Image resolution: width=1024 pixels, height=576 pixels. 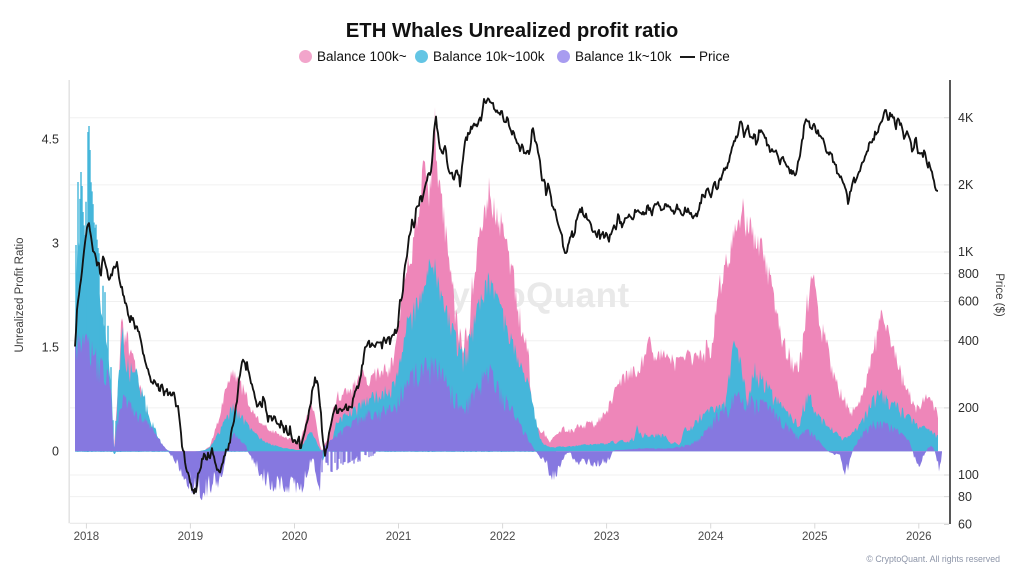 What do you see at coordinates (815, 537) in the screenshot?
I see `svg-text: 2025` at bounding box center [815, 537].